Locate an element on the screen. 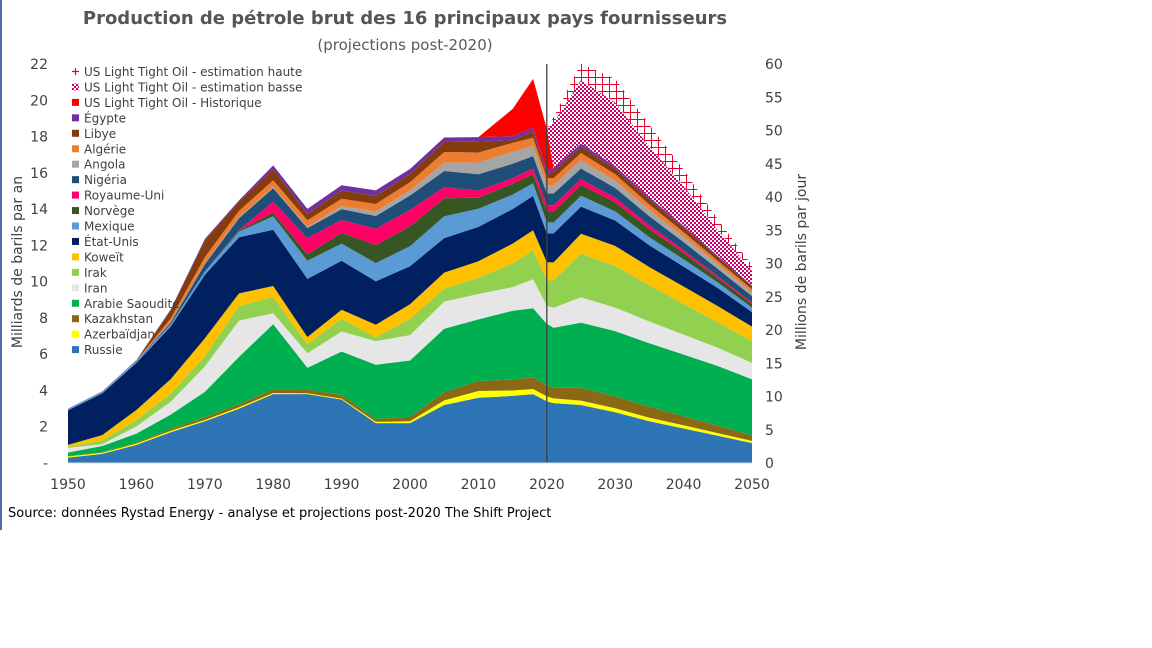 This screenshot has height=648, width=1152. x-tick-label: 2030 is located at coordinates (615, 485).